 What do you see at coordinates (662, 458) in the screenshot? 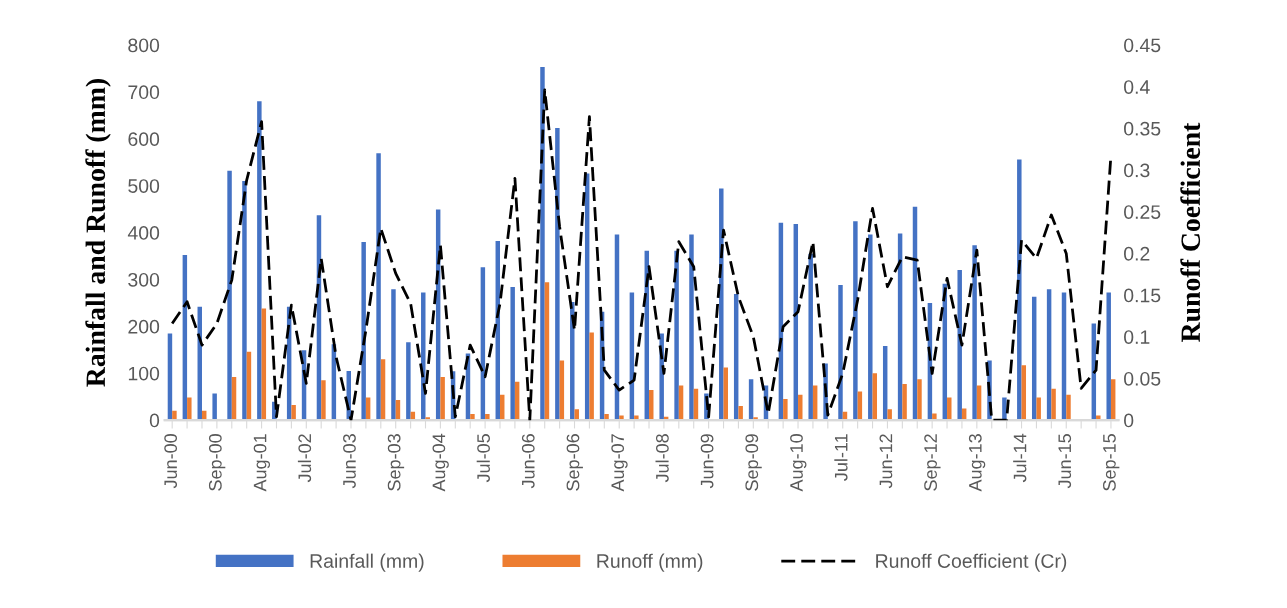
I see `x-tick-label: Jul-08` at bounding box center [662, 458].